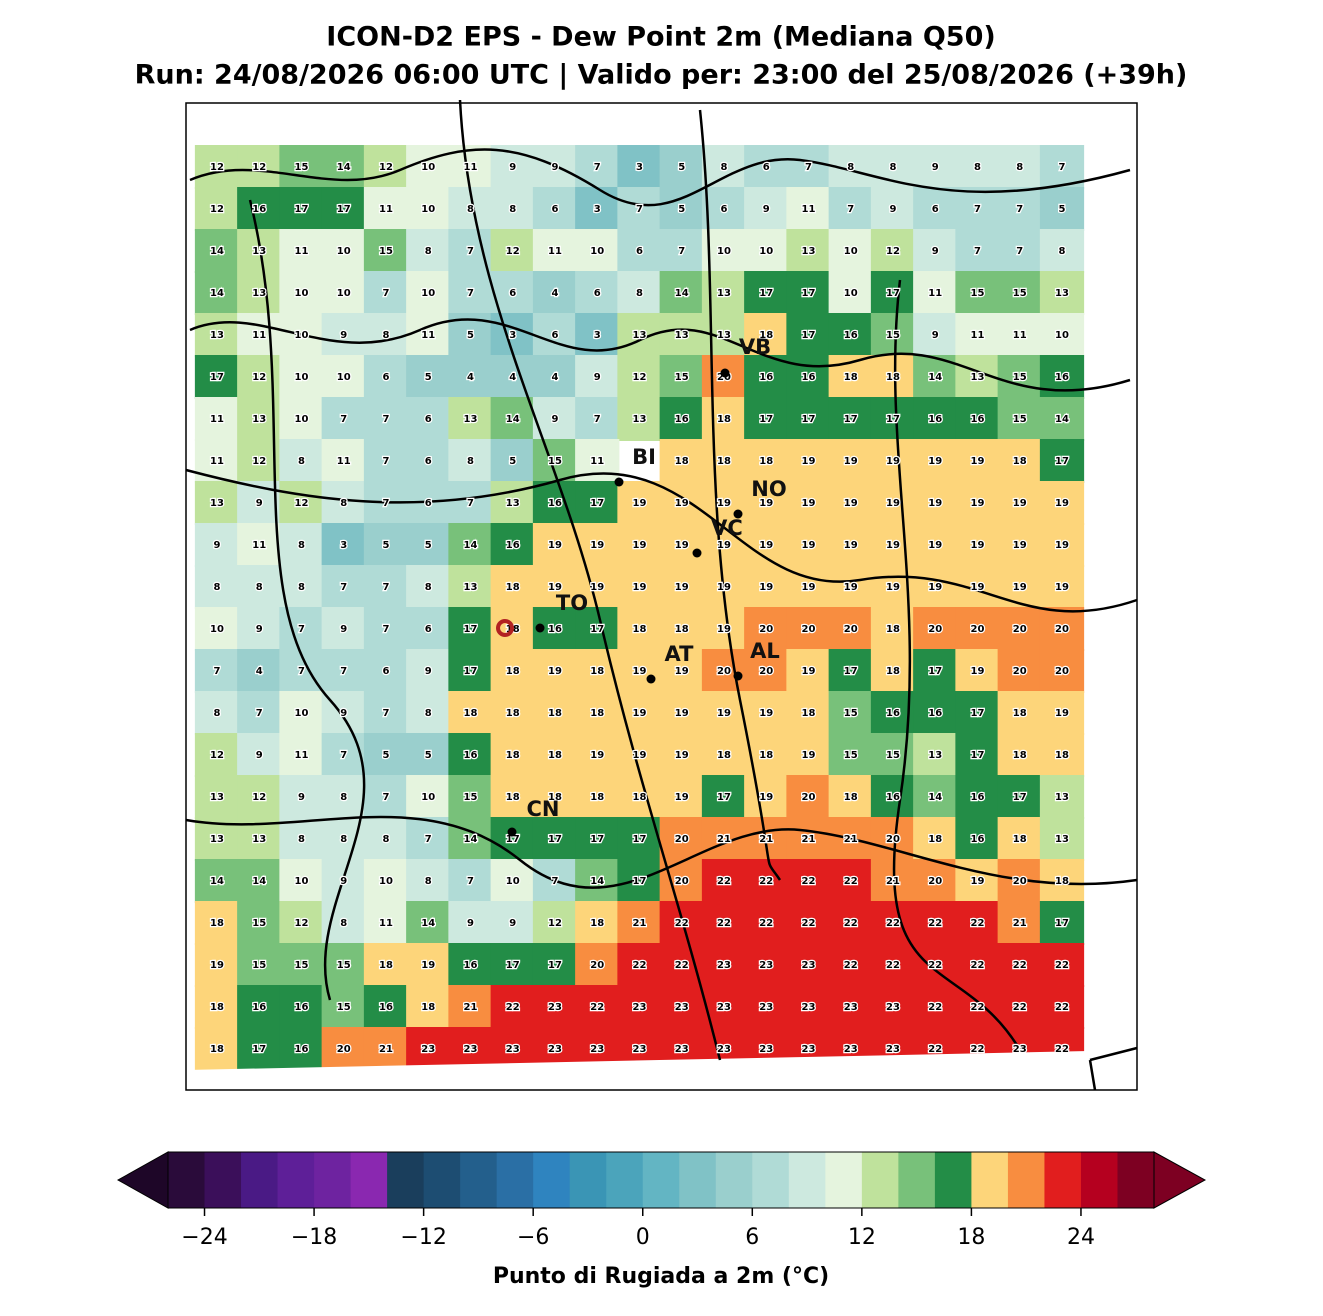 The image size is (1323, 1316). What do you see at coordinates (540, 628) in the screenshot?
I see `city-dot` at bounding box center [540, 628].